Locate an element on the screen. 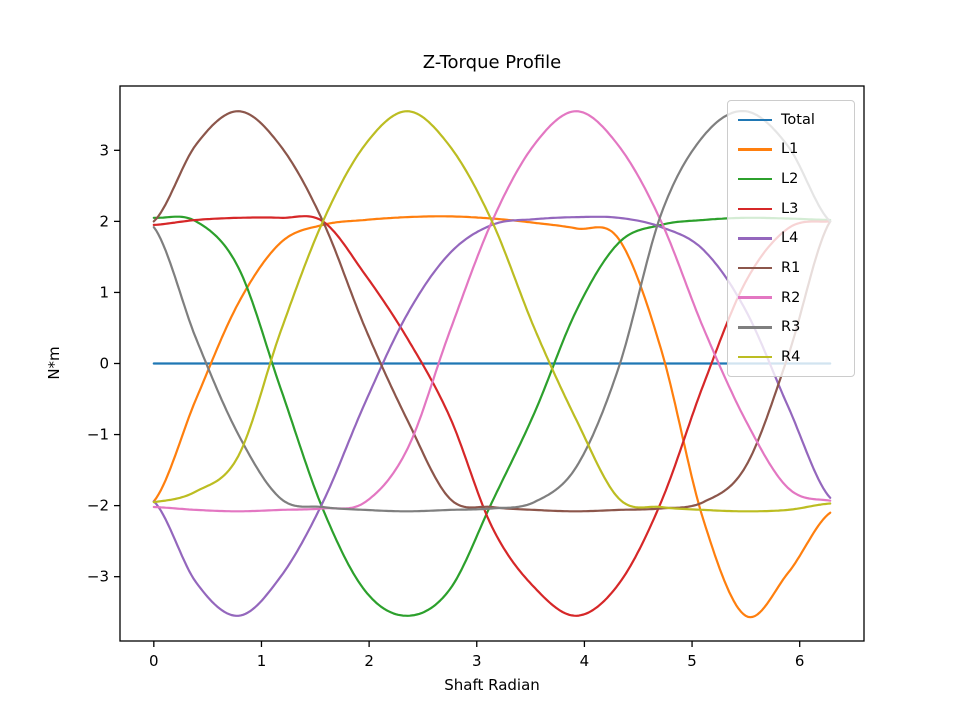  legend-item-l2: L2 is located at coordinates (791, 179).